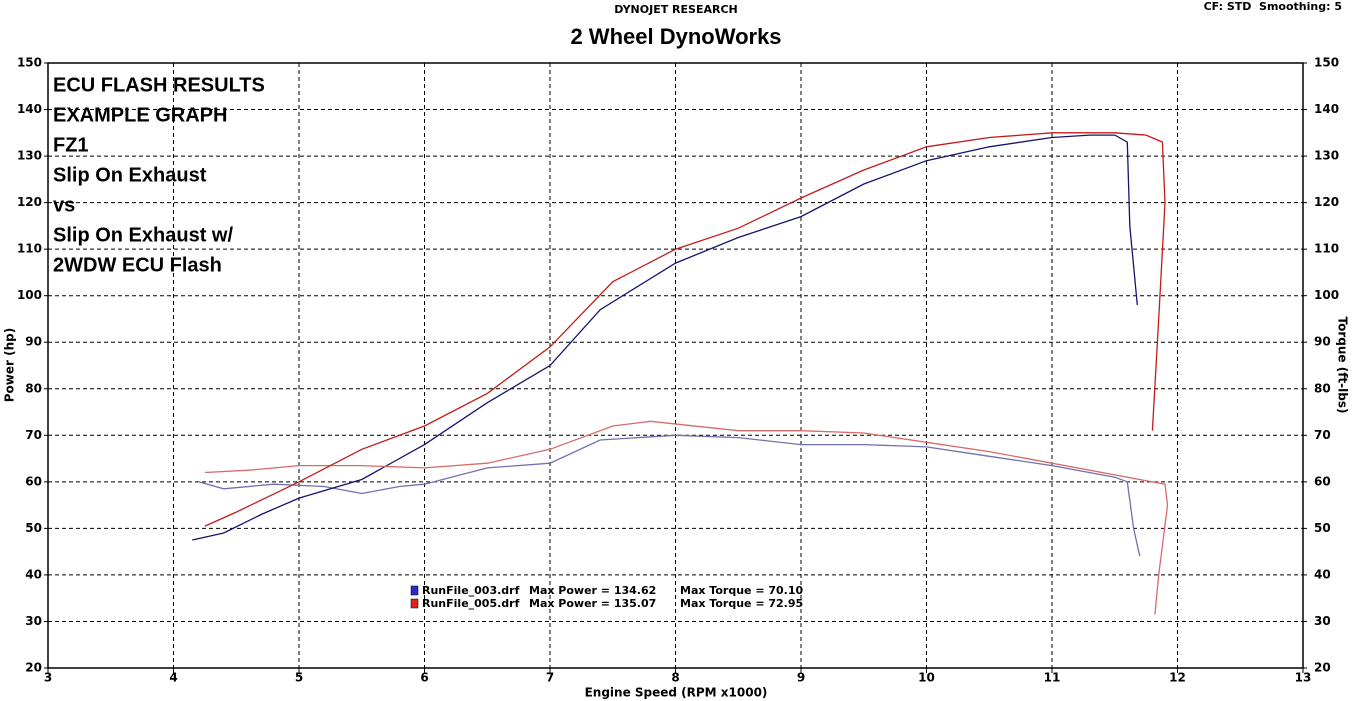 The height and width of the screenshot is (701, 1352). What do you see at coordinates (33, 435) in the screenshot?
I see `y-tick-label: 70` at bounding box center [33, 435].